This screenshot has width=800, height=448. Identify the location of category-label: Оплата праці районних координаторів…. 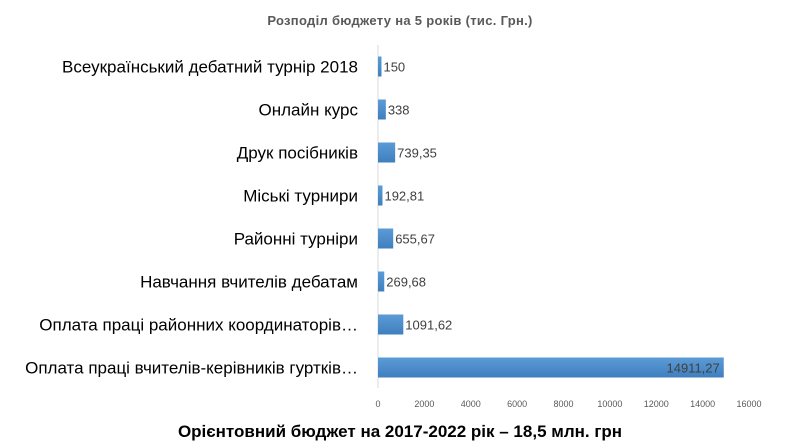
(198, 325).